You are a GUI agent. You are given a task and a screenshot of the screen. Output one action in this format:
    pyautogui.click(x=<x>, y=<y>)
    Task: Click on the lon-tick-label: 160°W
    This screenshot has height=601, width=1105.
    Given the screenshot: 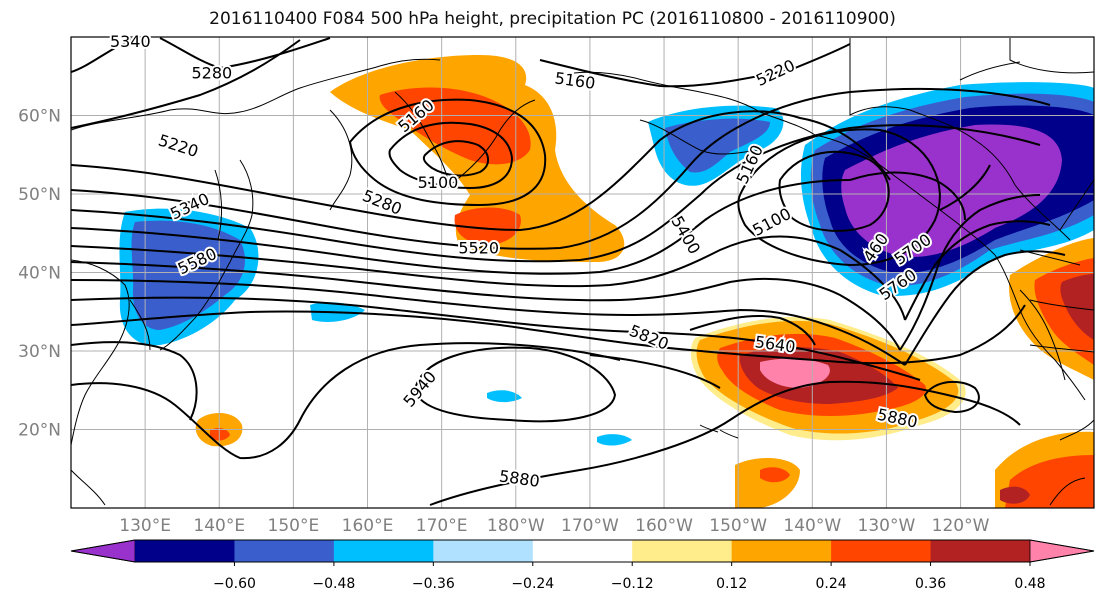 What is the action you would take?
    pyautogui.click(x=664, y=526)
    